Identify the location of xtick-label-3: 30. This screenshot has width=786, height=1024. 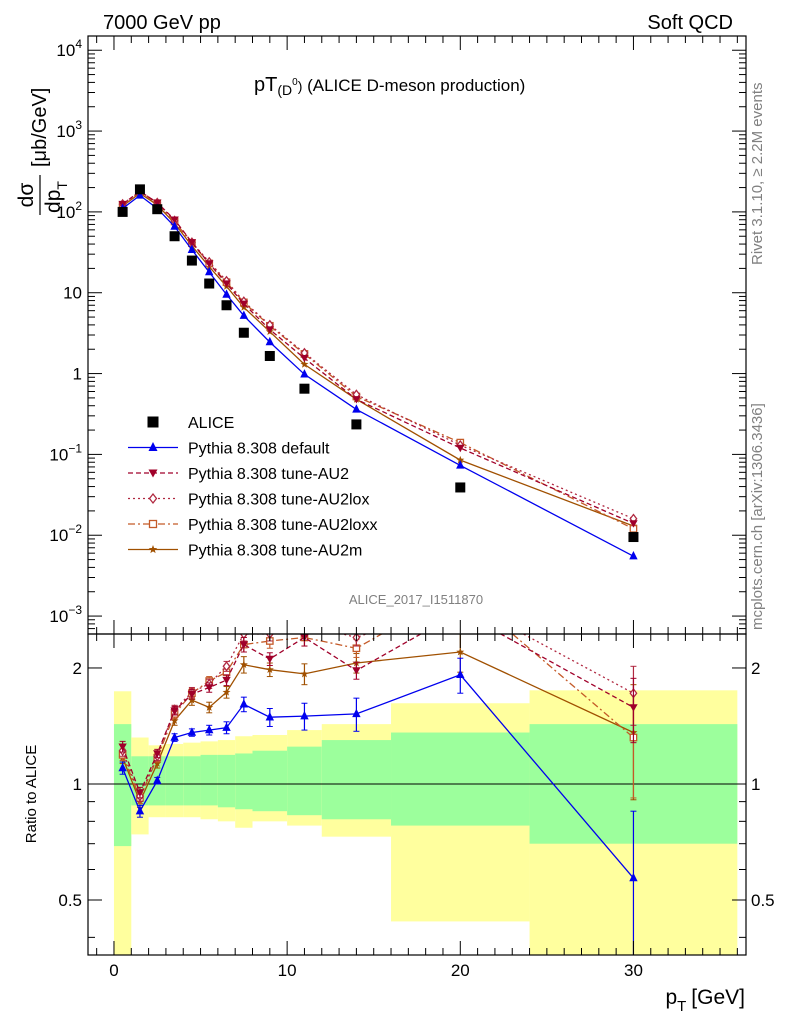
(633, 970).